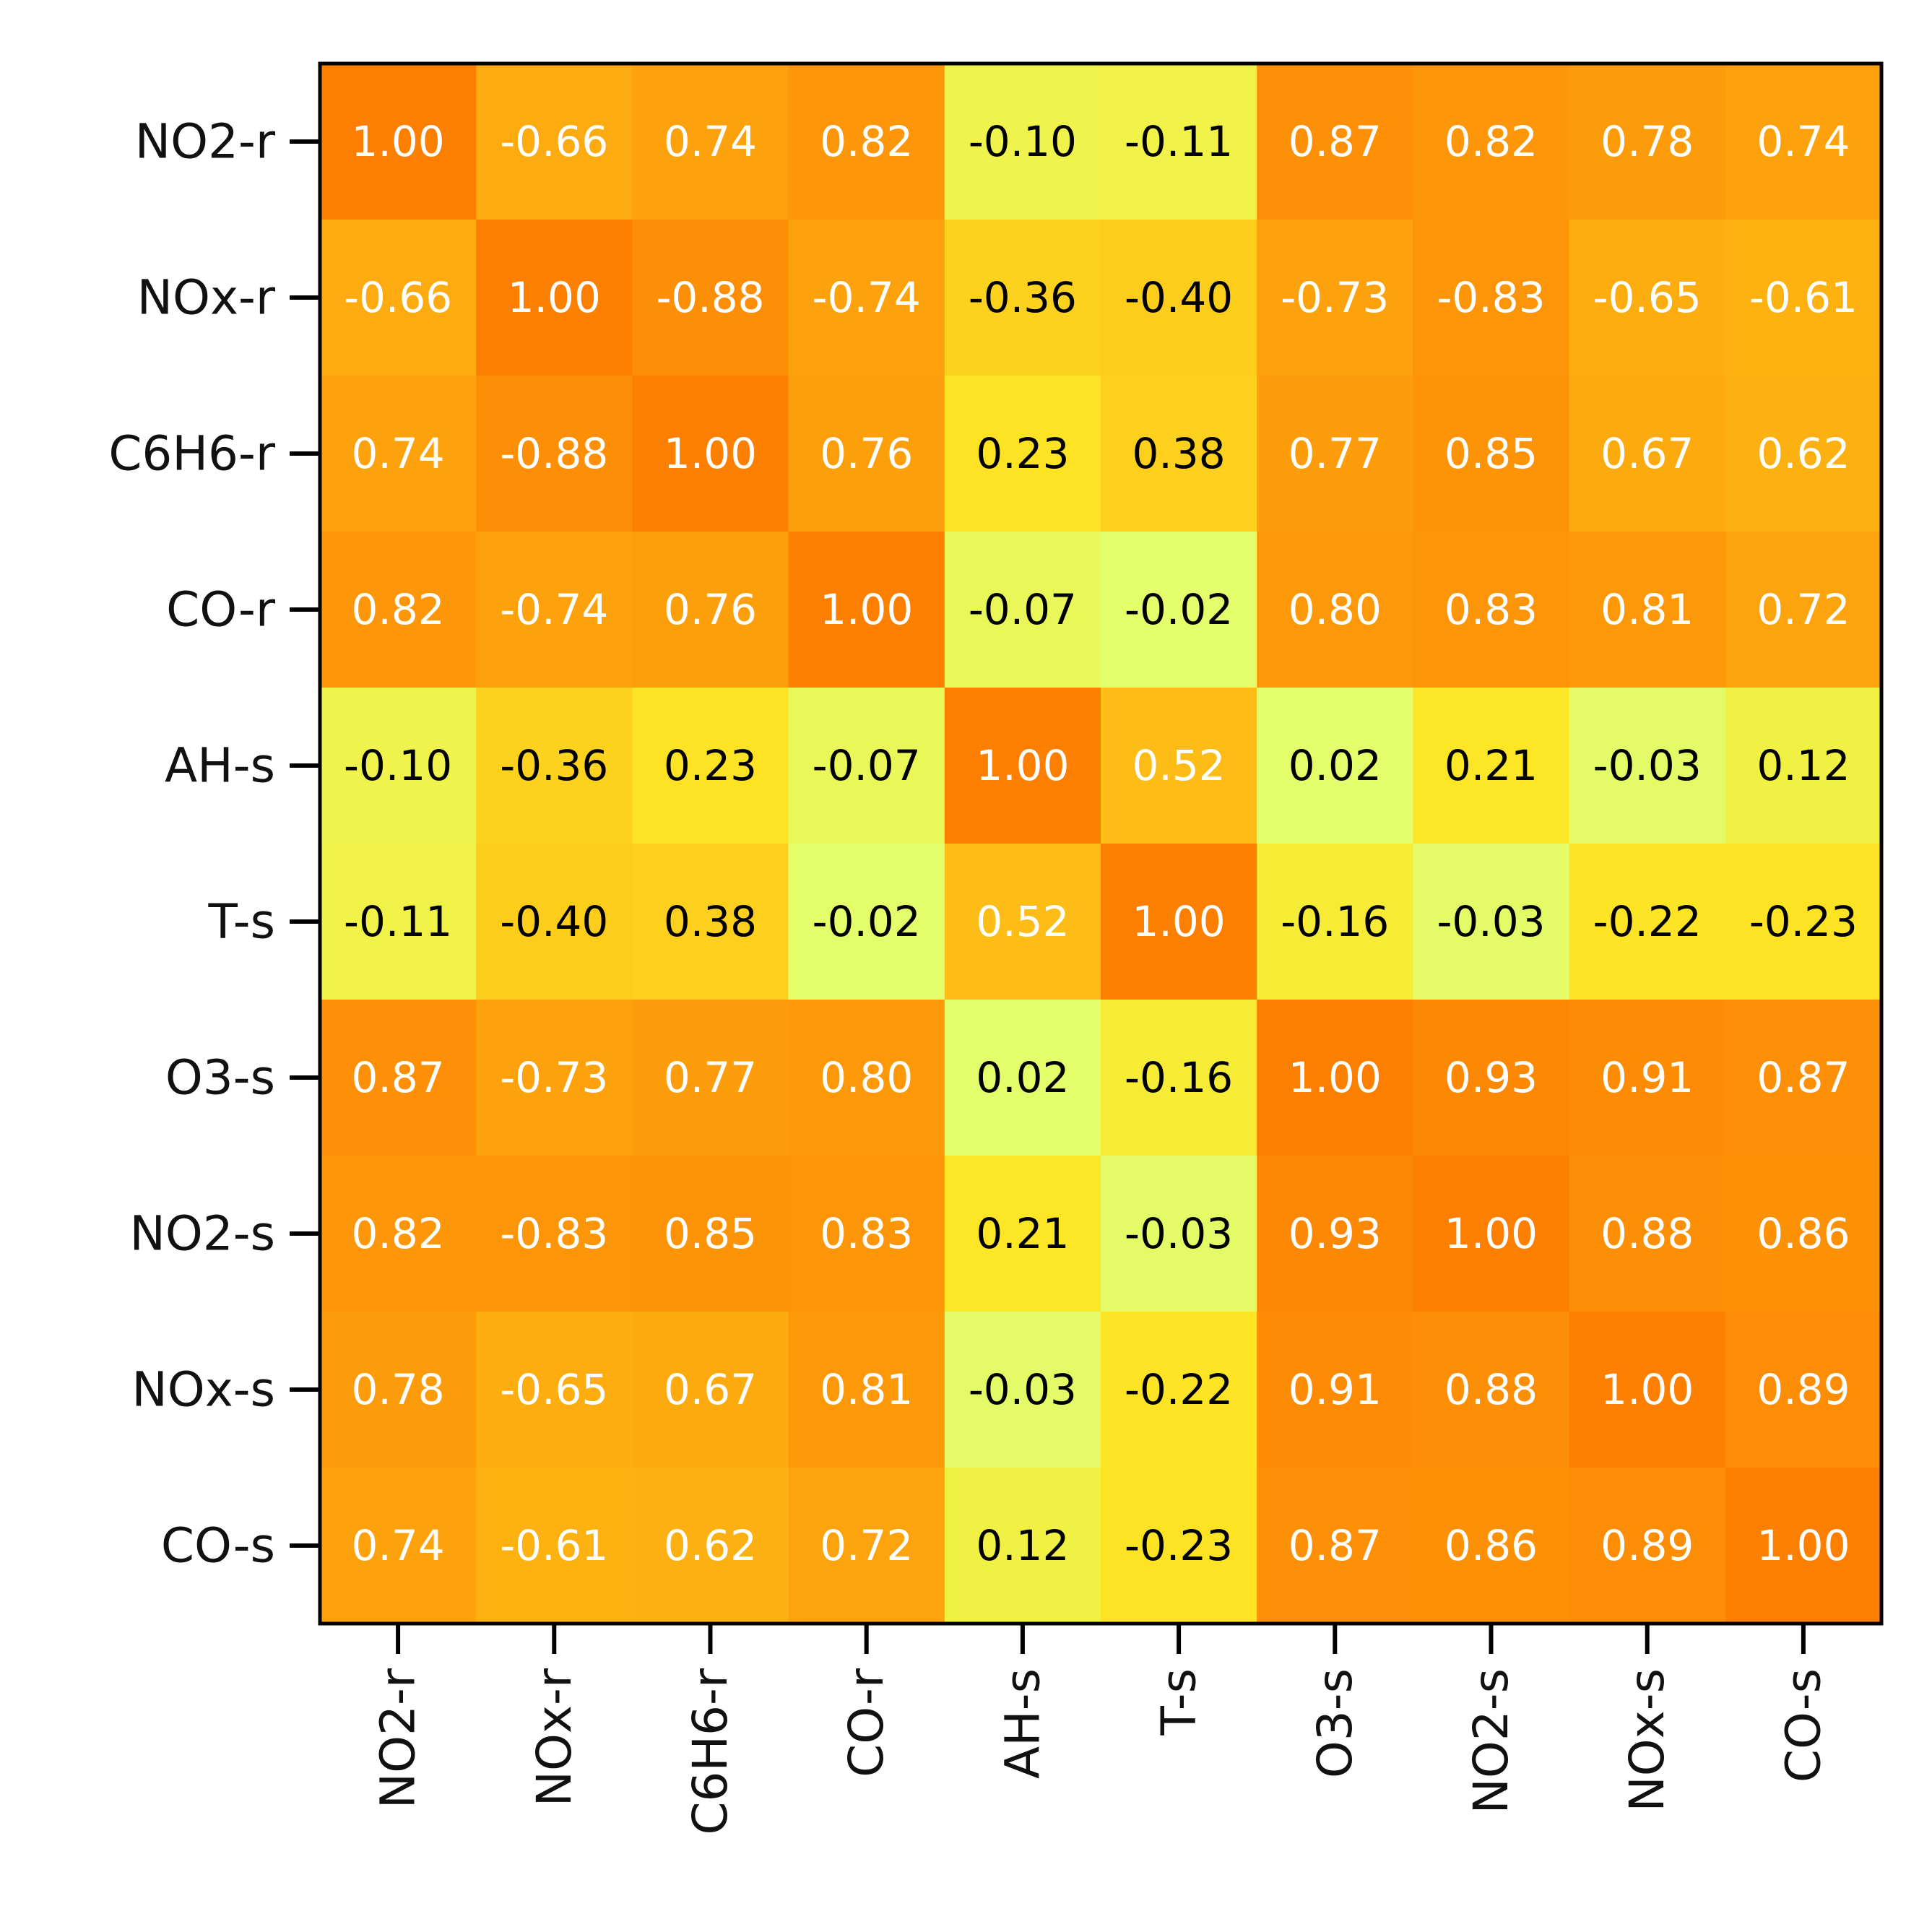 This screenshot has height=1932, width=1932. Describe the element at coordinates (398, 1738) in the screenshot. I see `x-tick-label: NO2-r` at that location.